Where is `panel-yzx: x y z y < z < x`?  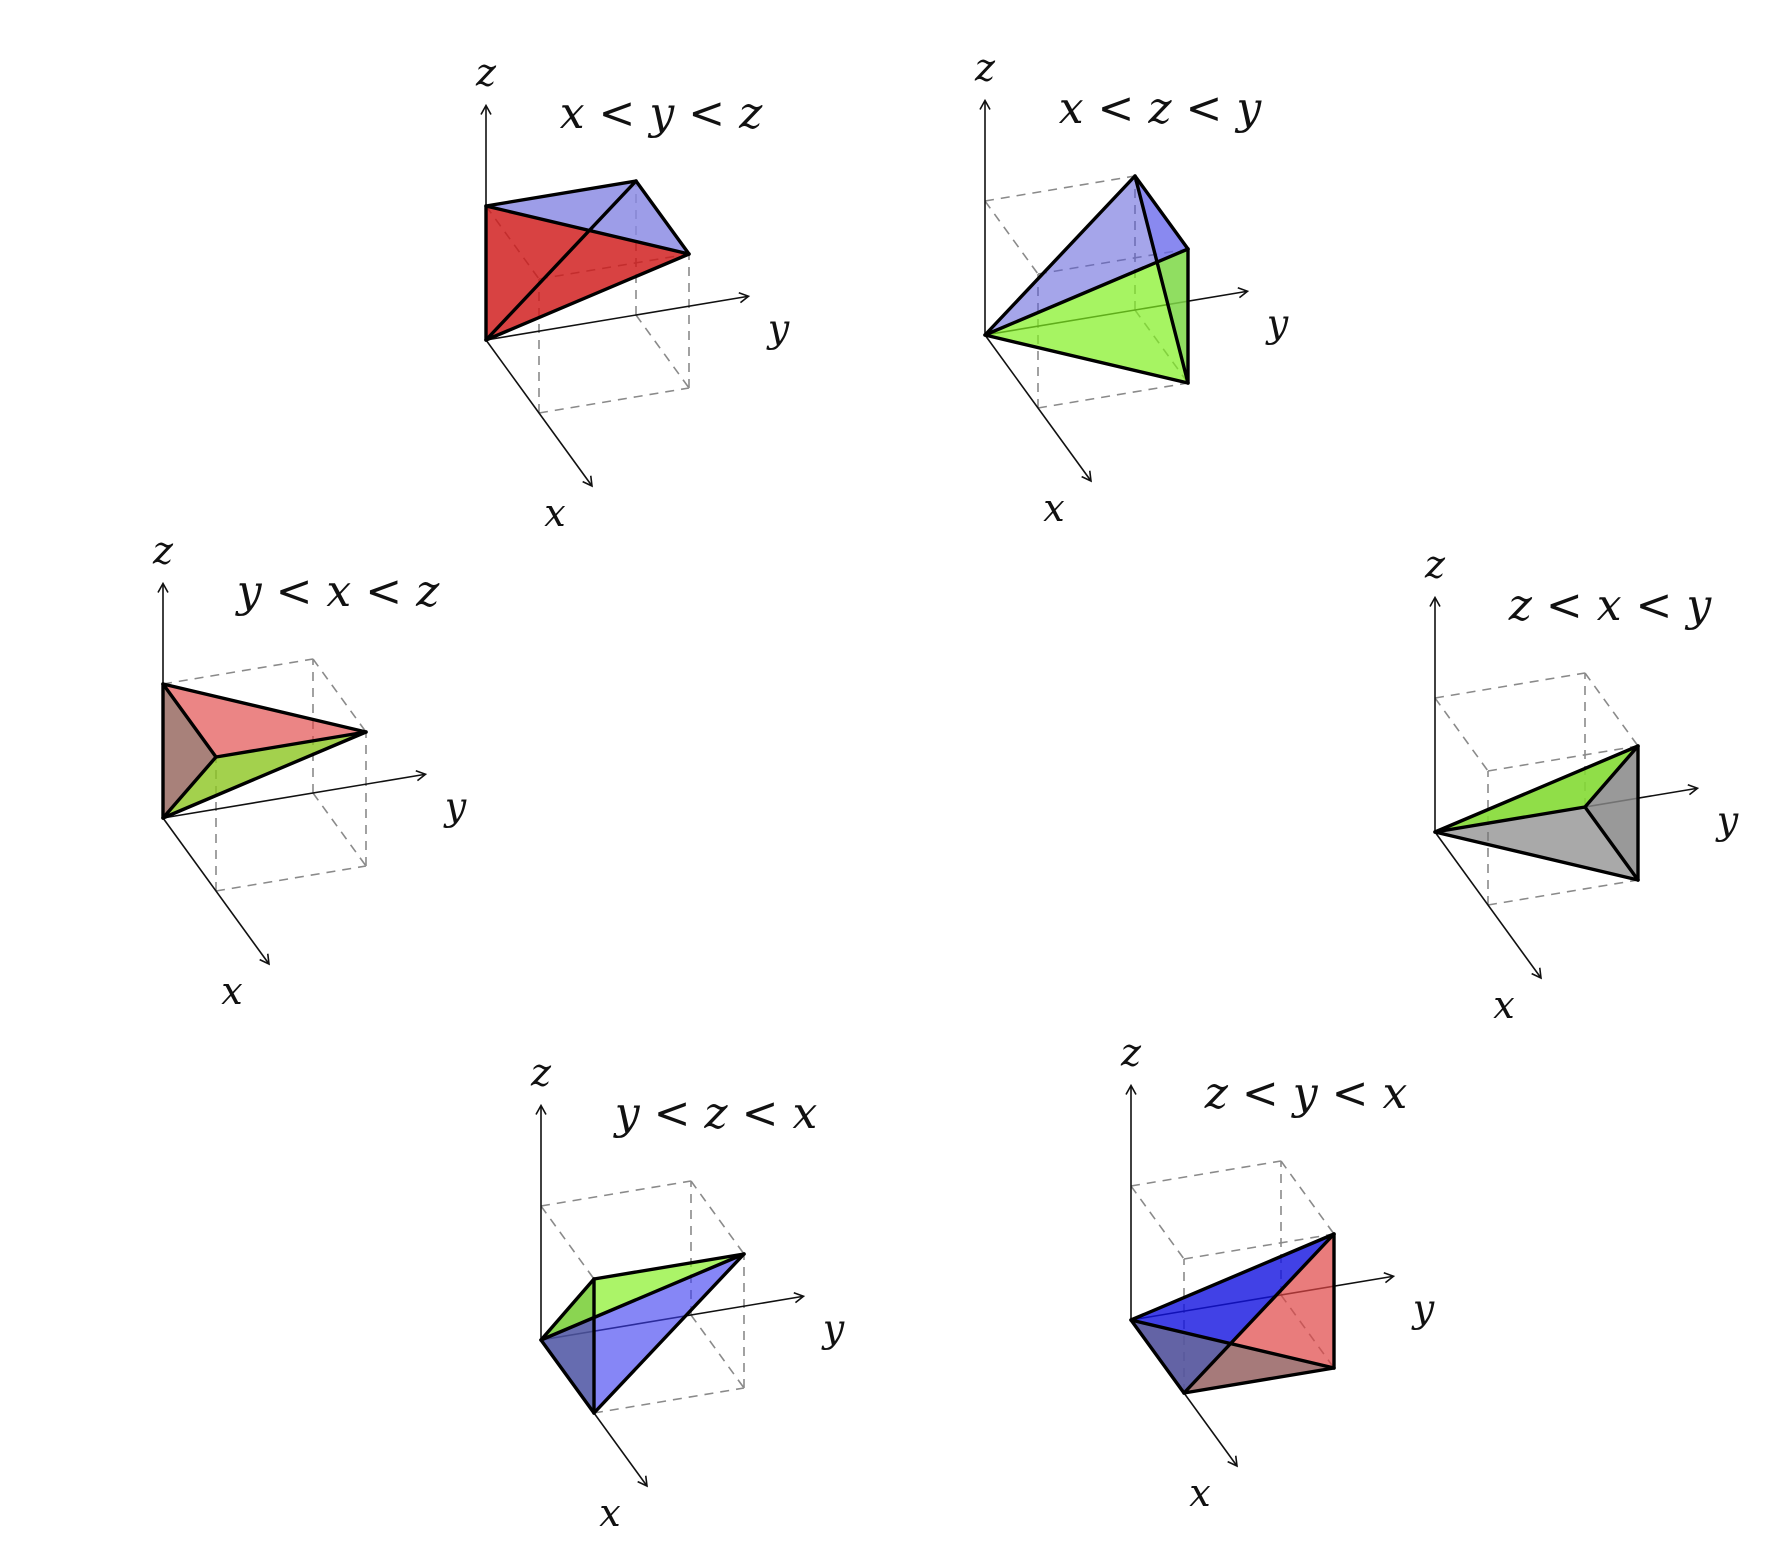 panel-yzx: x y z y < z < x is located at coordinates (687, 1293).